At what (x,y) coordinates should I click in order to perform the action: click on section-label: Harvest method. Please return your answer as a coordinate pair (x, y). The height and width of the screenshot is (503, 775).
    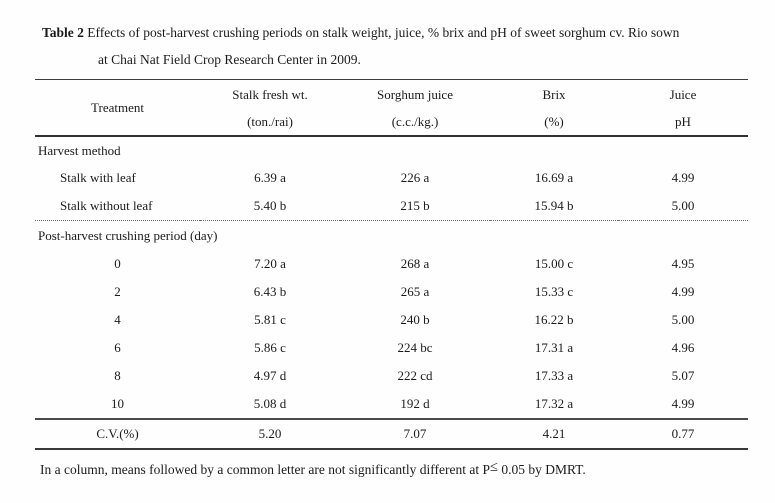
    Looking at the image, I should click on (79, 150).